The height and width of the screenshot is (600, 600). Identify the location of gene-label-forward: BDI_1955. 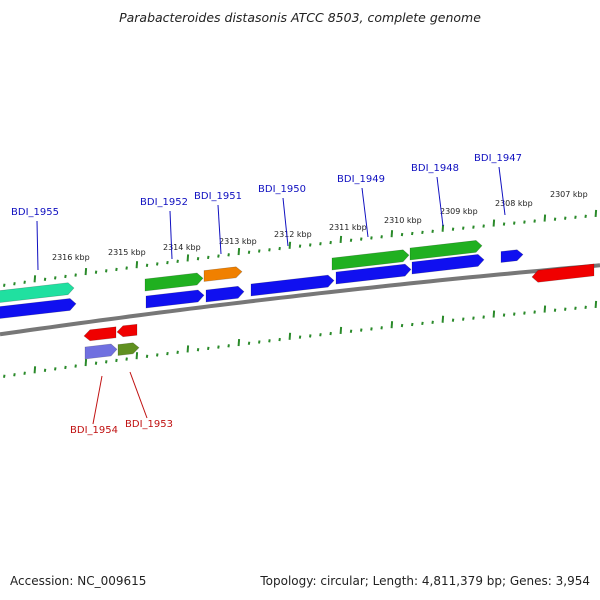
(35, 212).